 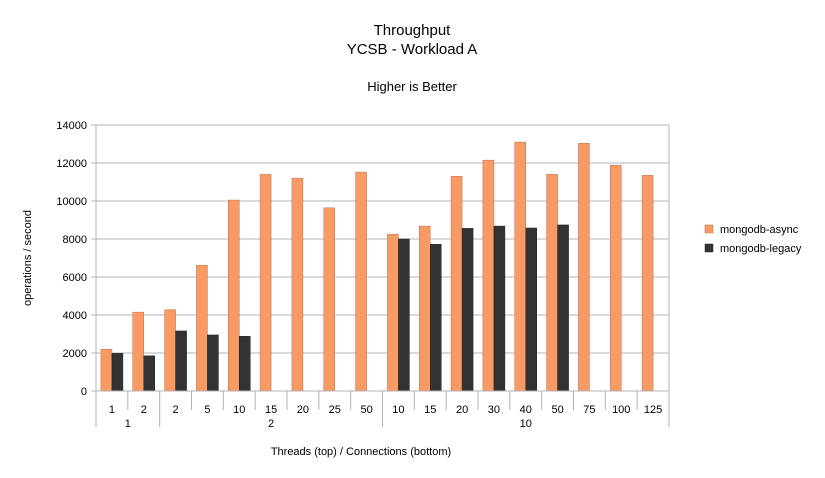 I want to click on y-tick-label: 10000, so click(x=71, y=202).